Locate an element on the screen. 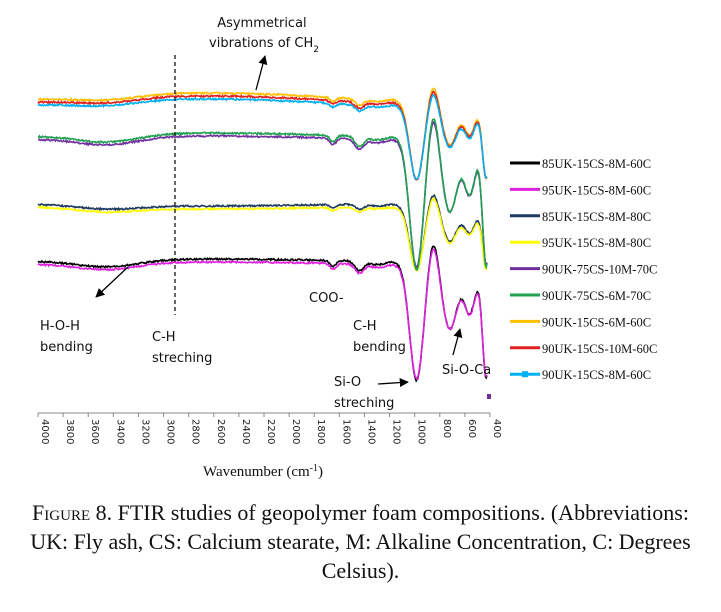  arrow-sio-stretching is located at coordinates (393, 383).